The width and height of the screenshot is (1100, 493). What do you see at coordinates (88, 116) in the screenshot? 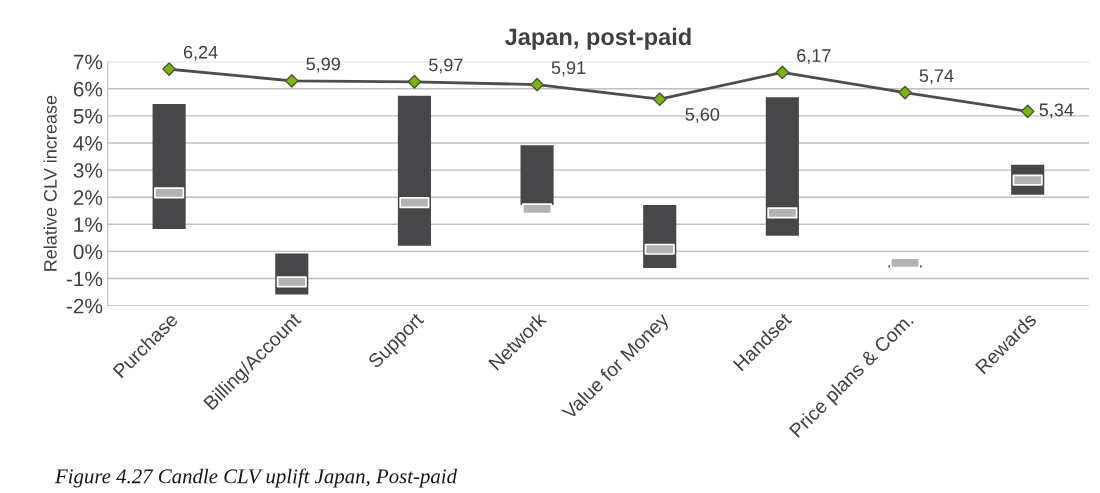
I see `y-tick-label: 5%` at bounding box center [88, 116].